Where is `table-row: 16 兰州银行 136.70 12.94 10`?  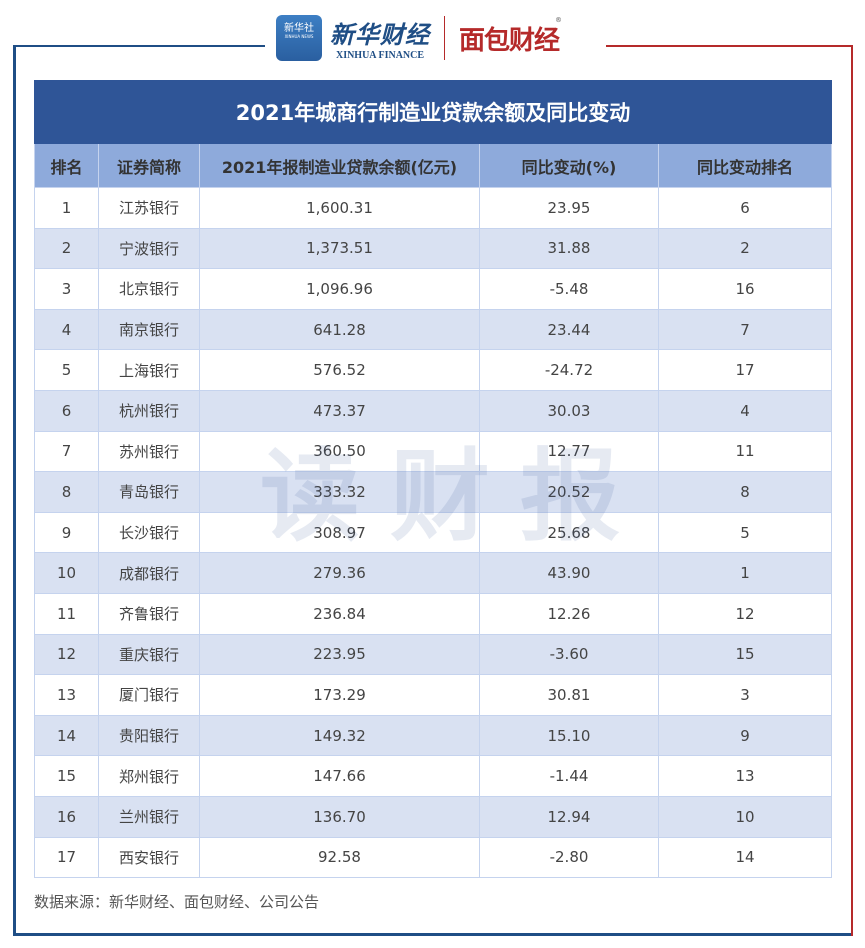
table-row: 16 兰州银行 136.70 12.94 10 is located at coordinates (433, 816).